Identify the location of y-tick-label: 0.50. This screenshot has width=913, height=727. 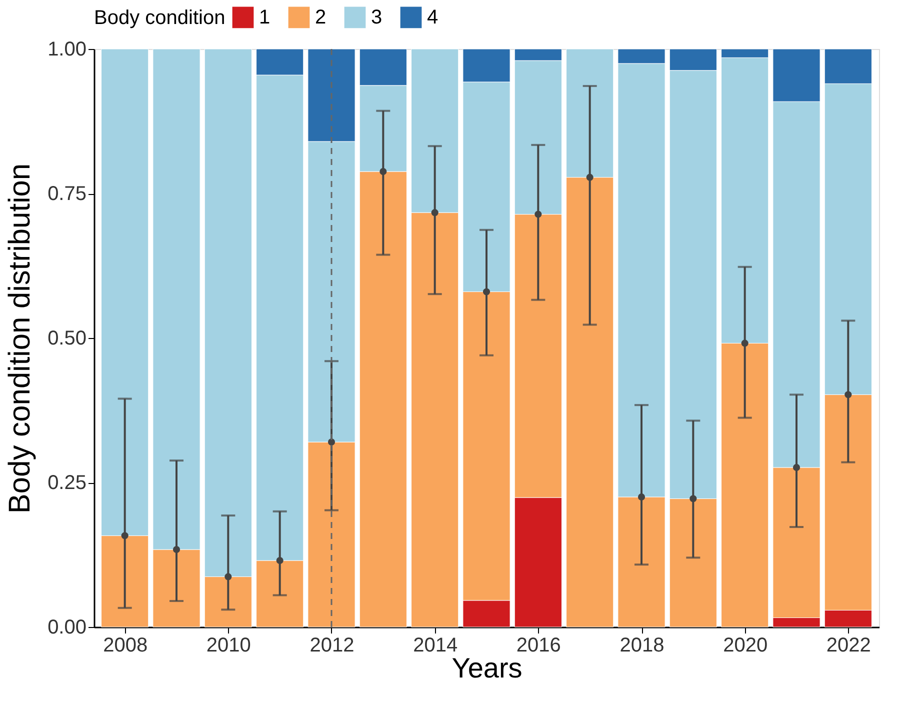
(67, 339).